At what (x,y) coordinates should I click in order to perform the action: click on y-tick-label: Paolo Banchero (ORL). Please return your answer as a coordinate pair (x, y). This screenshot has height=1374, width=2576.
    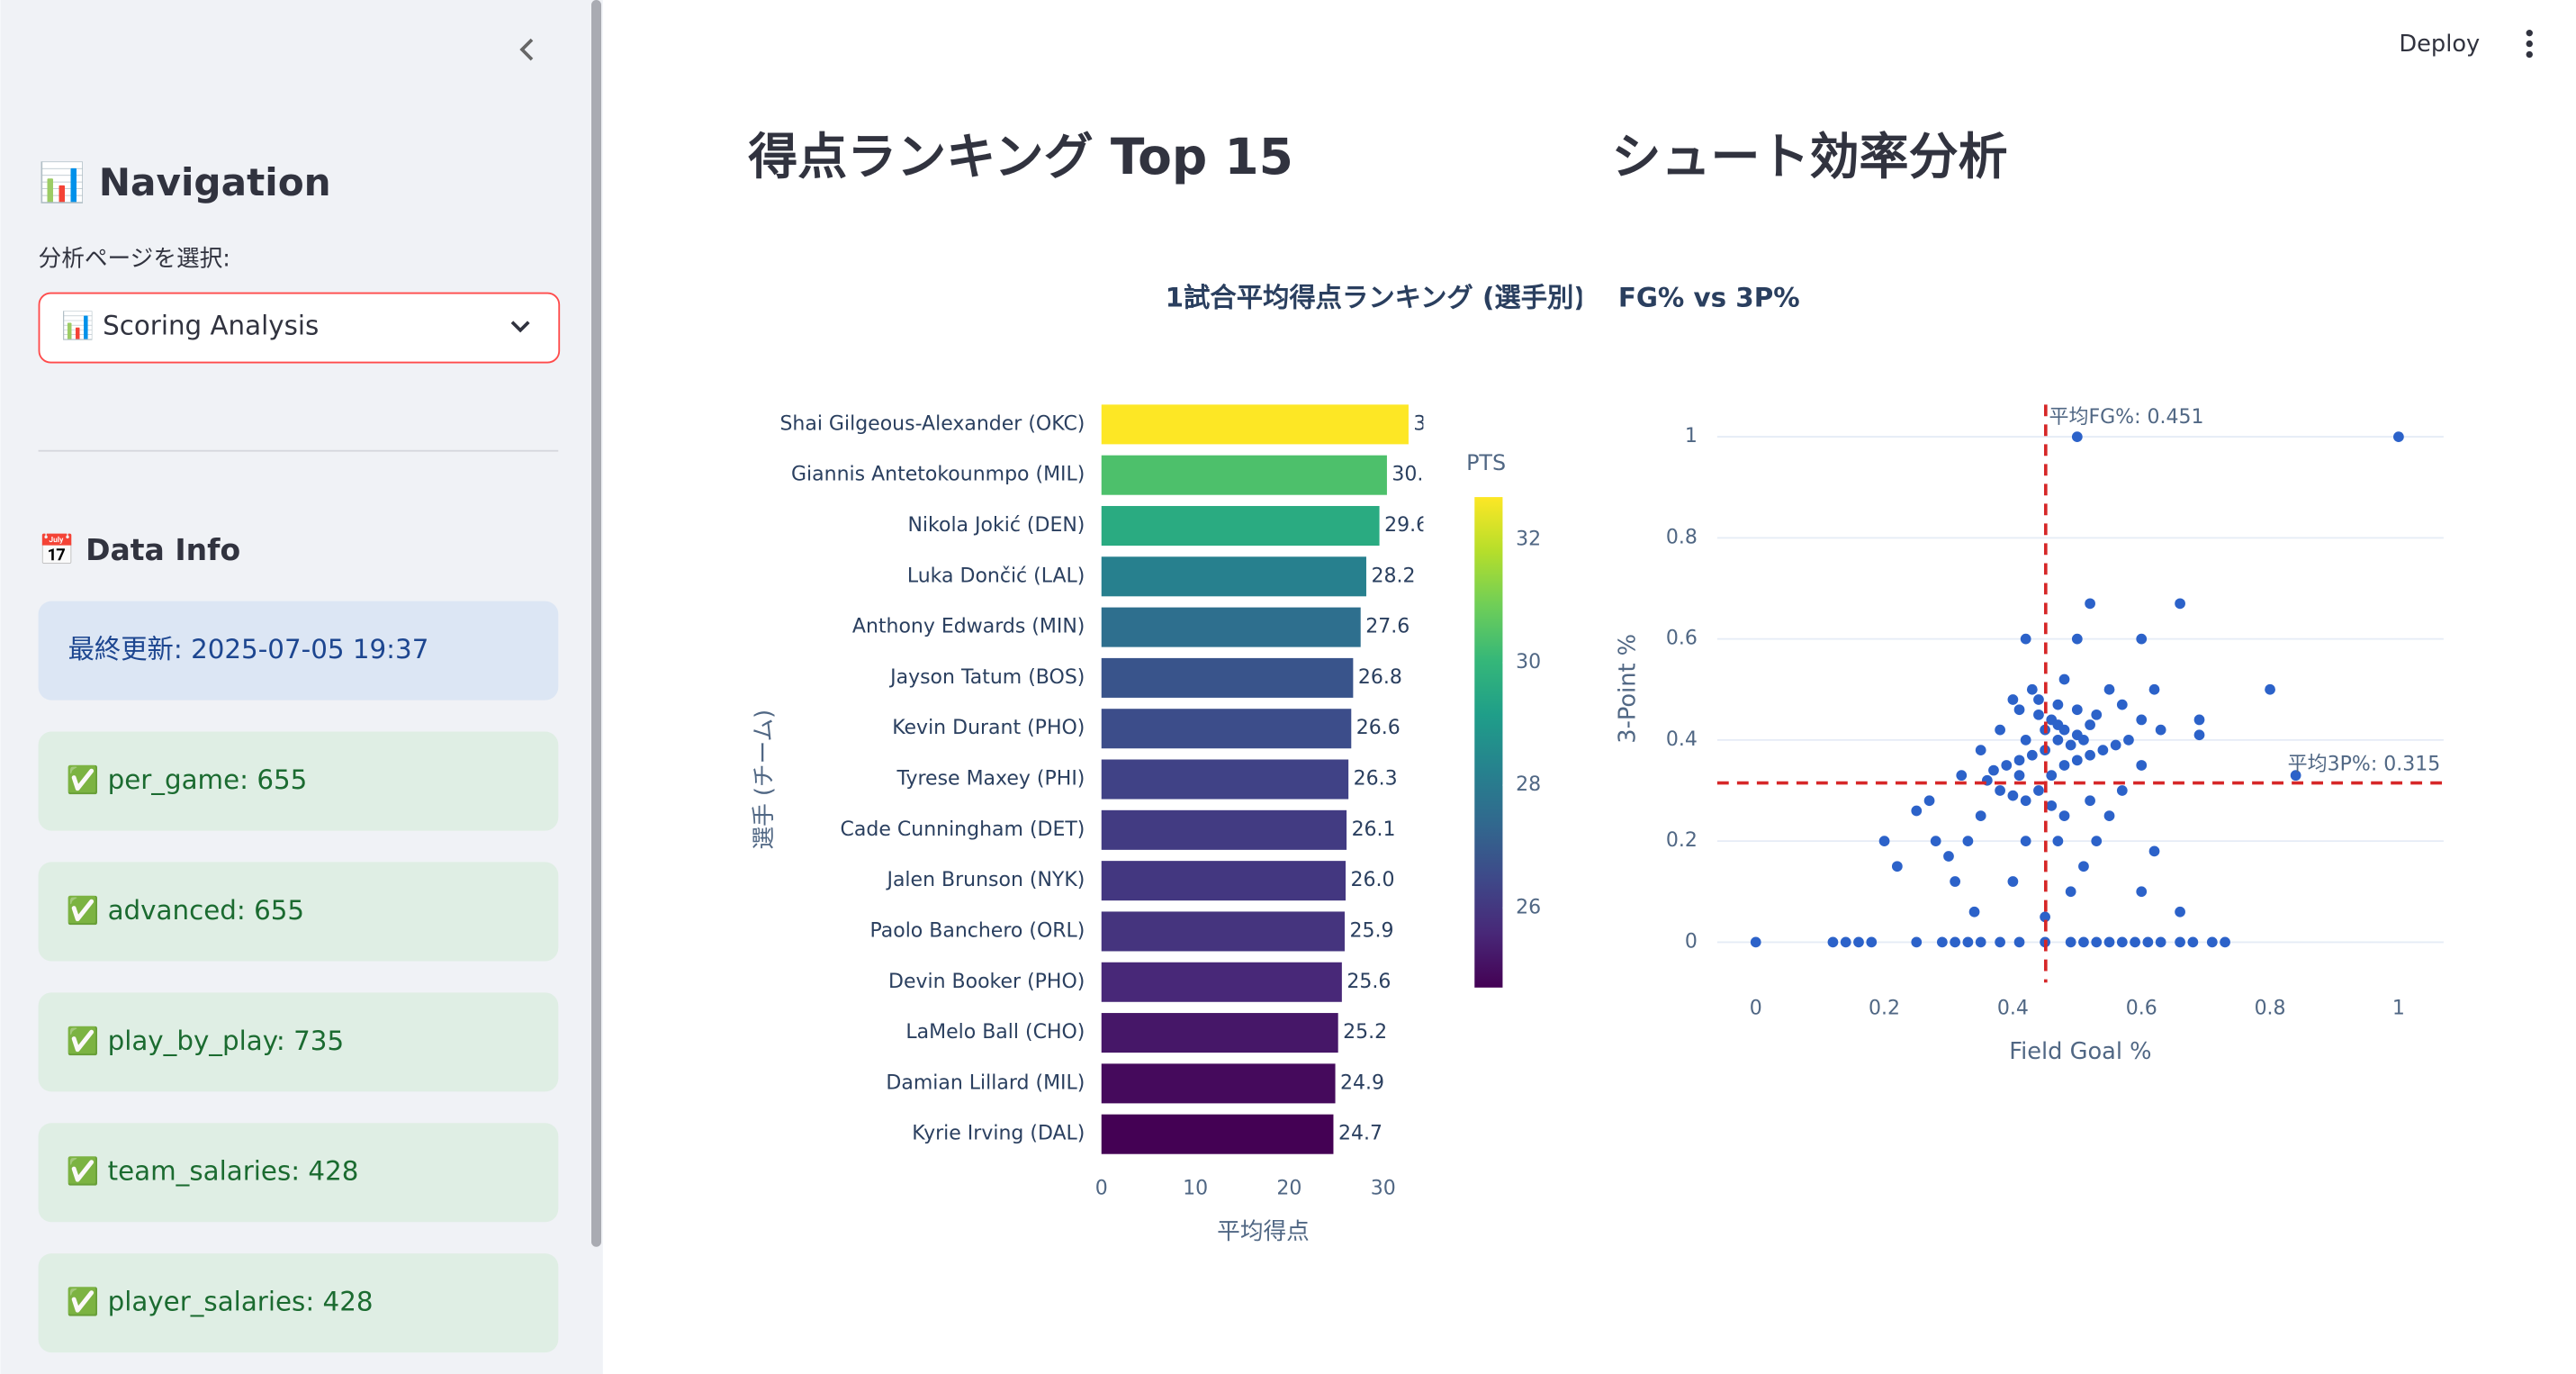
    Looking at the image, I should click on (977, 930).